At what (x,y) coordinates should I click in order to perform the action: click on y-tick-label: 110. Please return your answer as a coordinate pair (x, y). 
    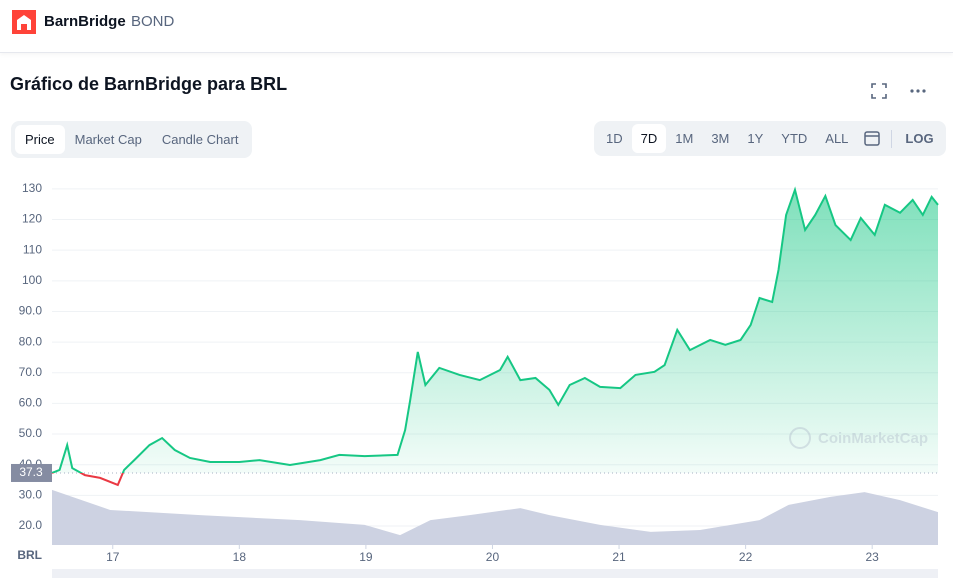
    Looking at the image, I should click on (32, 249).